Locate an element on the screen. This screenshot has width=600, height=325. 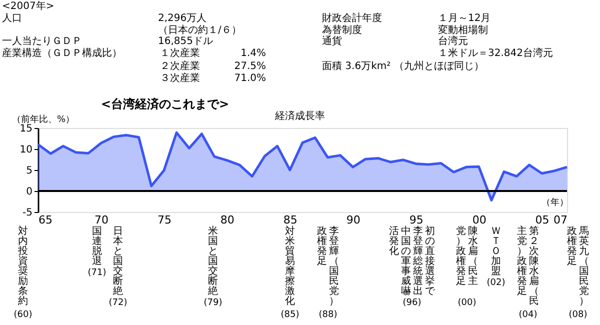
text: 対内投資奨励条約 is located at coordinates (22, 266).